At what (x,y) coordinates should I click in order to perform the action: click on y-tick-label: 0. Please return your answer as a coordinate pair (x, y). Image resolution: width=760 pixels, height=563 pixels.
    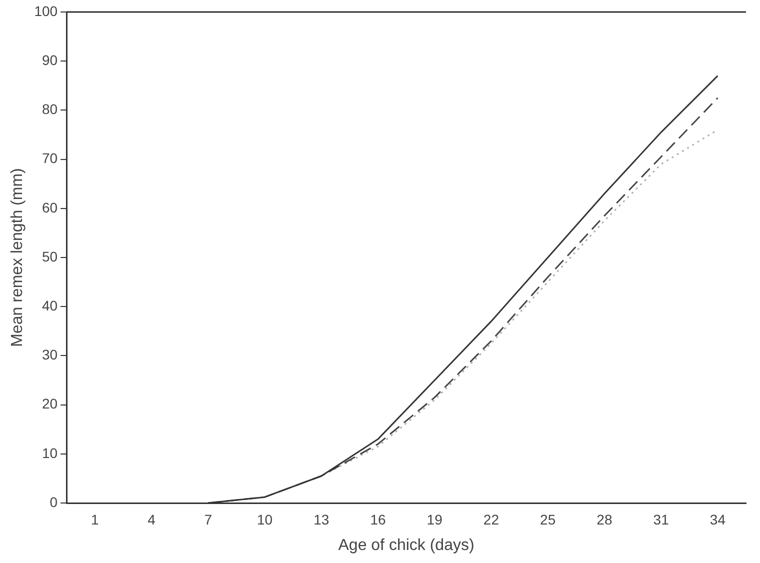
    Looking at the image, I should click on (54, 502).